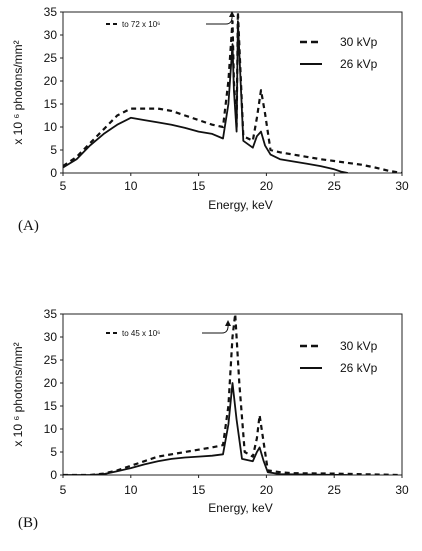 This screenshot has width=422, height=551. What do you see at coordinates (205, 428) in the screenshot?
I see `series-line-26-kvp` at bounding box center [205, 428].